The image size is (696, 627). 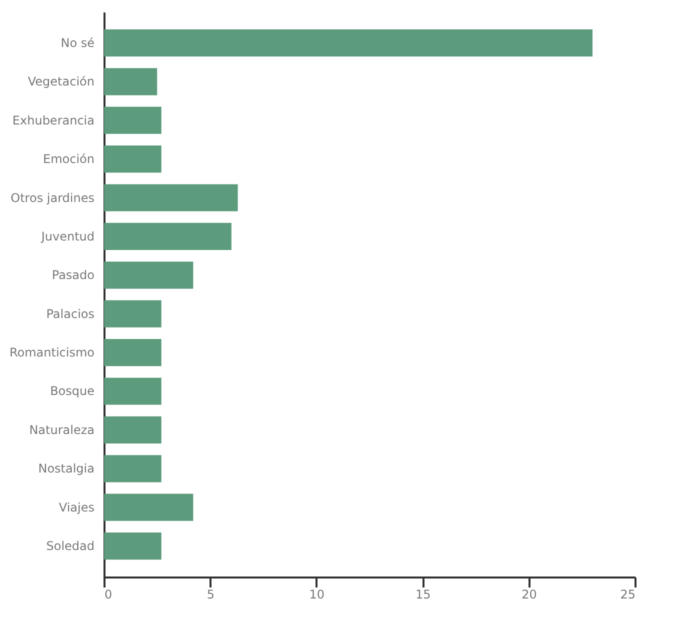 What do you see at coordinates (61, 81) in the screenshot?
I see `y-tick-label: Vegetación` at bounding box center [61, 81].